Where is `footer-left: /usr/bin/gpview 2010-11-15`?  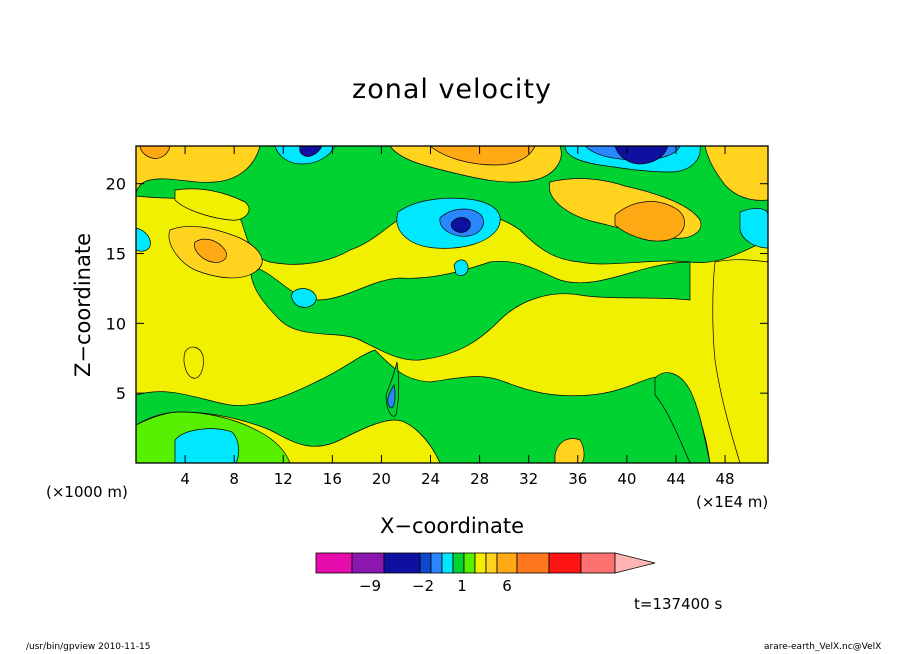 footer-left: /usr/bin/gpview 2010-11-15 is located at coordinates (88, 647).